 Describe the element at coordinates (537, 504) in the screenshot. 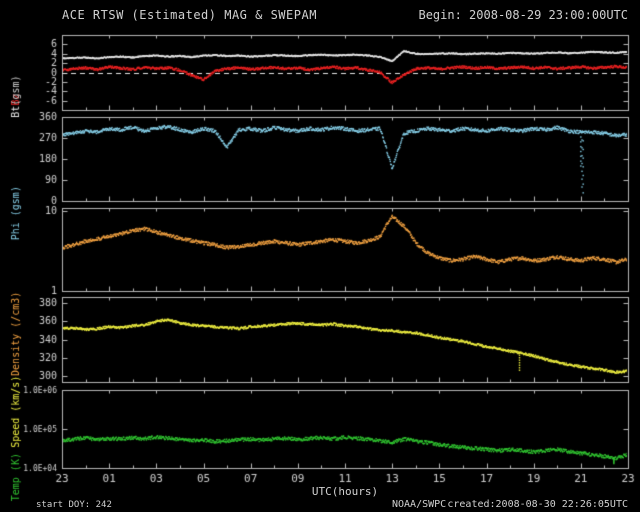

I see `created-timestamp: created:2008-08-30 22:26:05UTC` at that location.